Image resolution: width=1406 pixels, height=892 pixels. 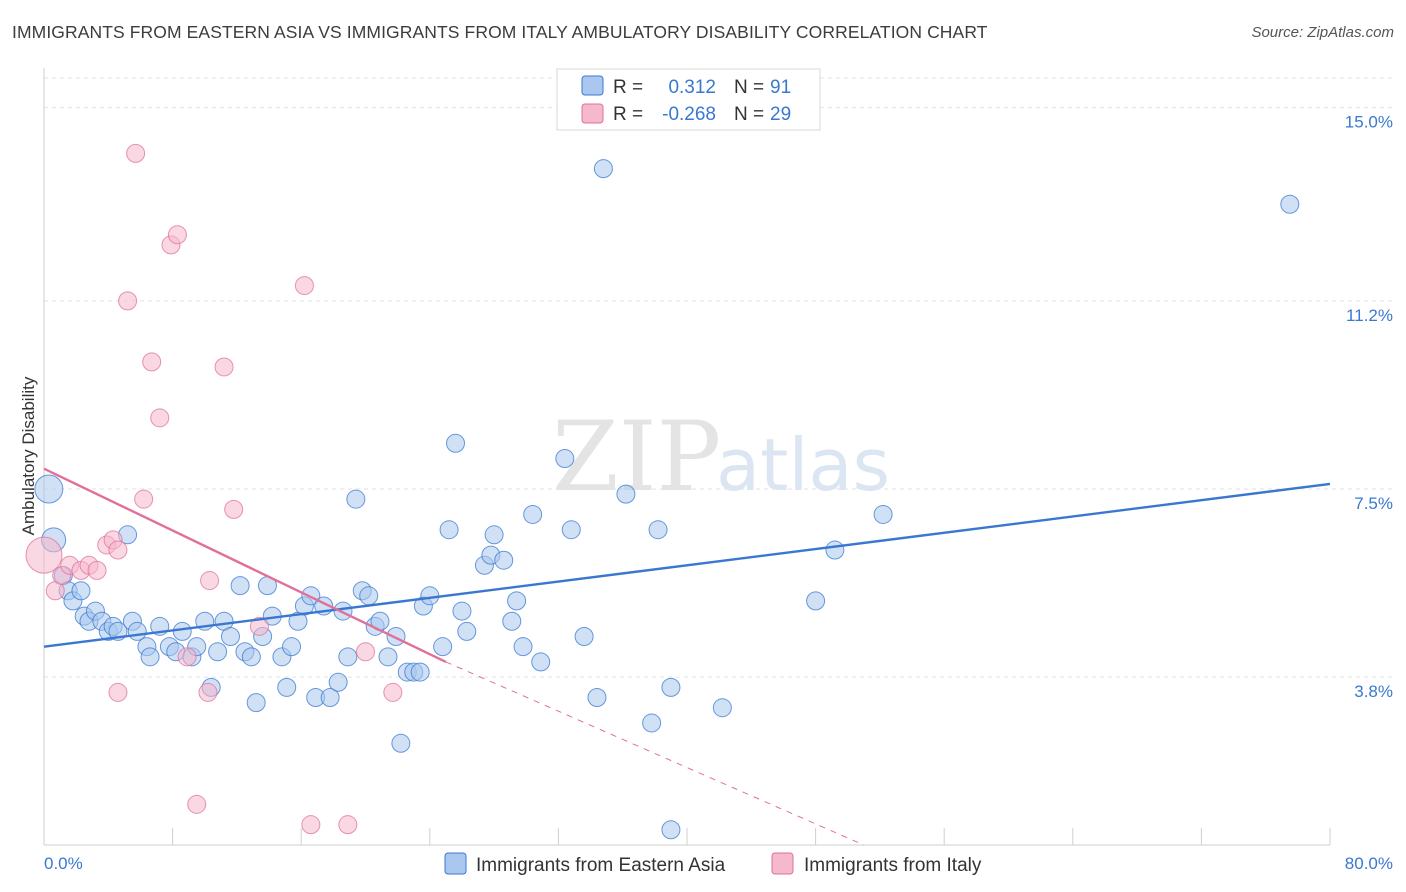 I want to click on legend-swatch-italy, so click(x=592, y=113).